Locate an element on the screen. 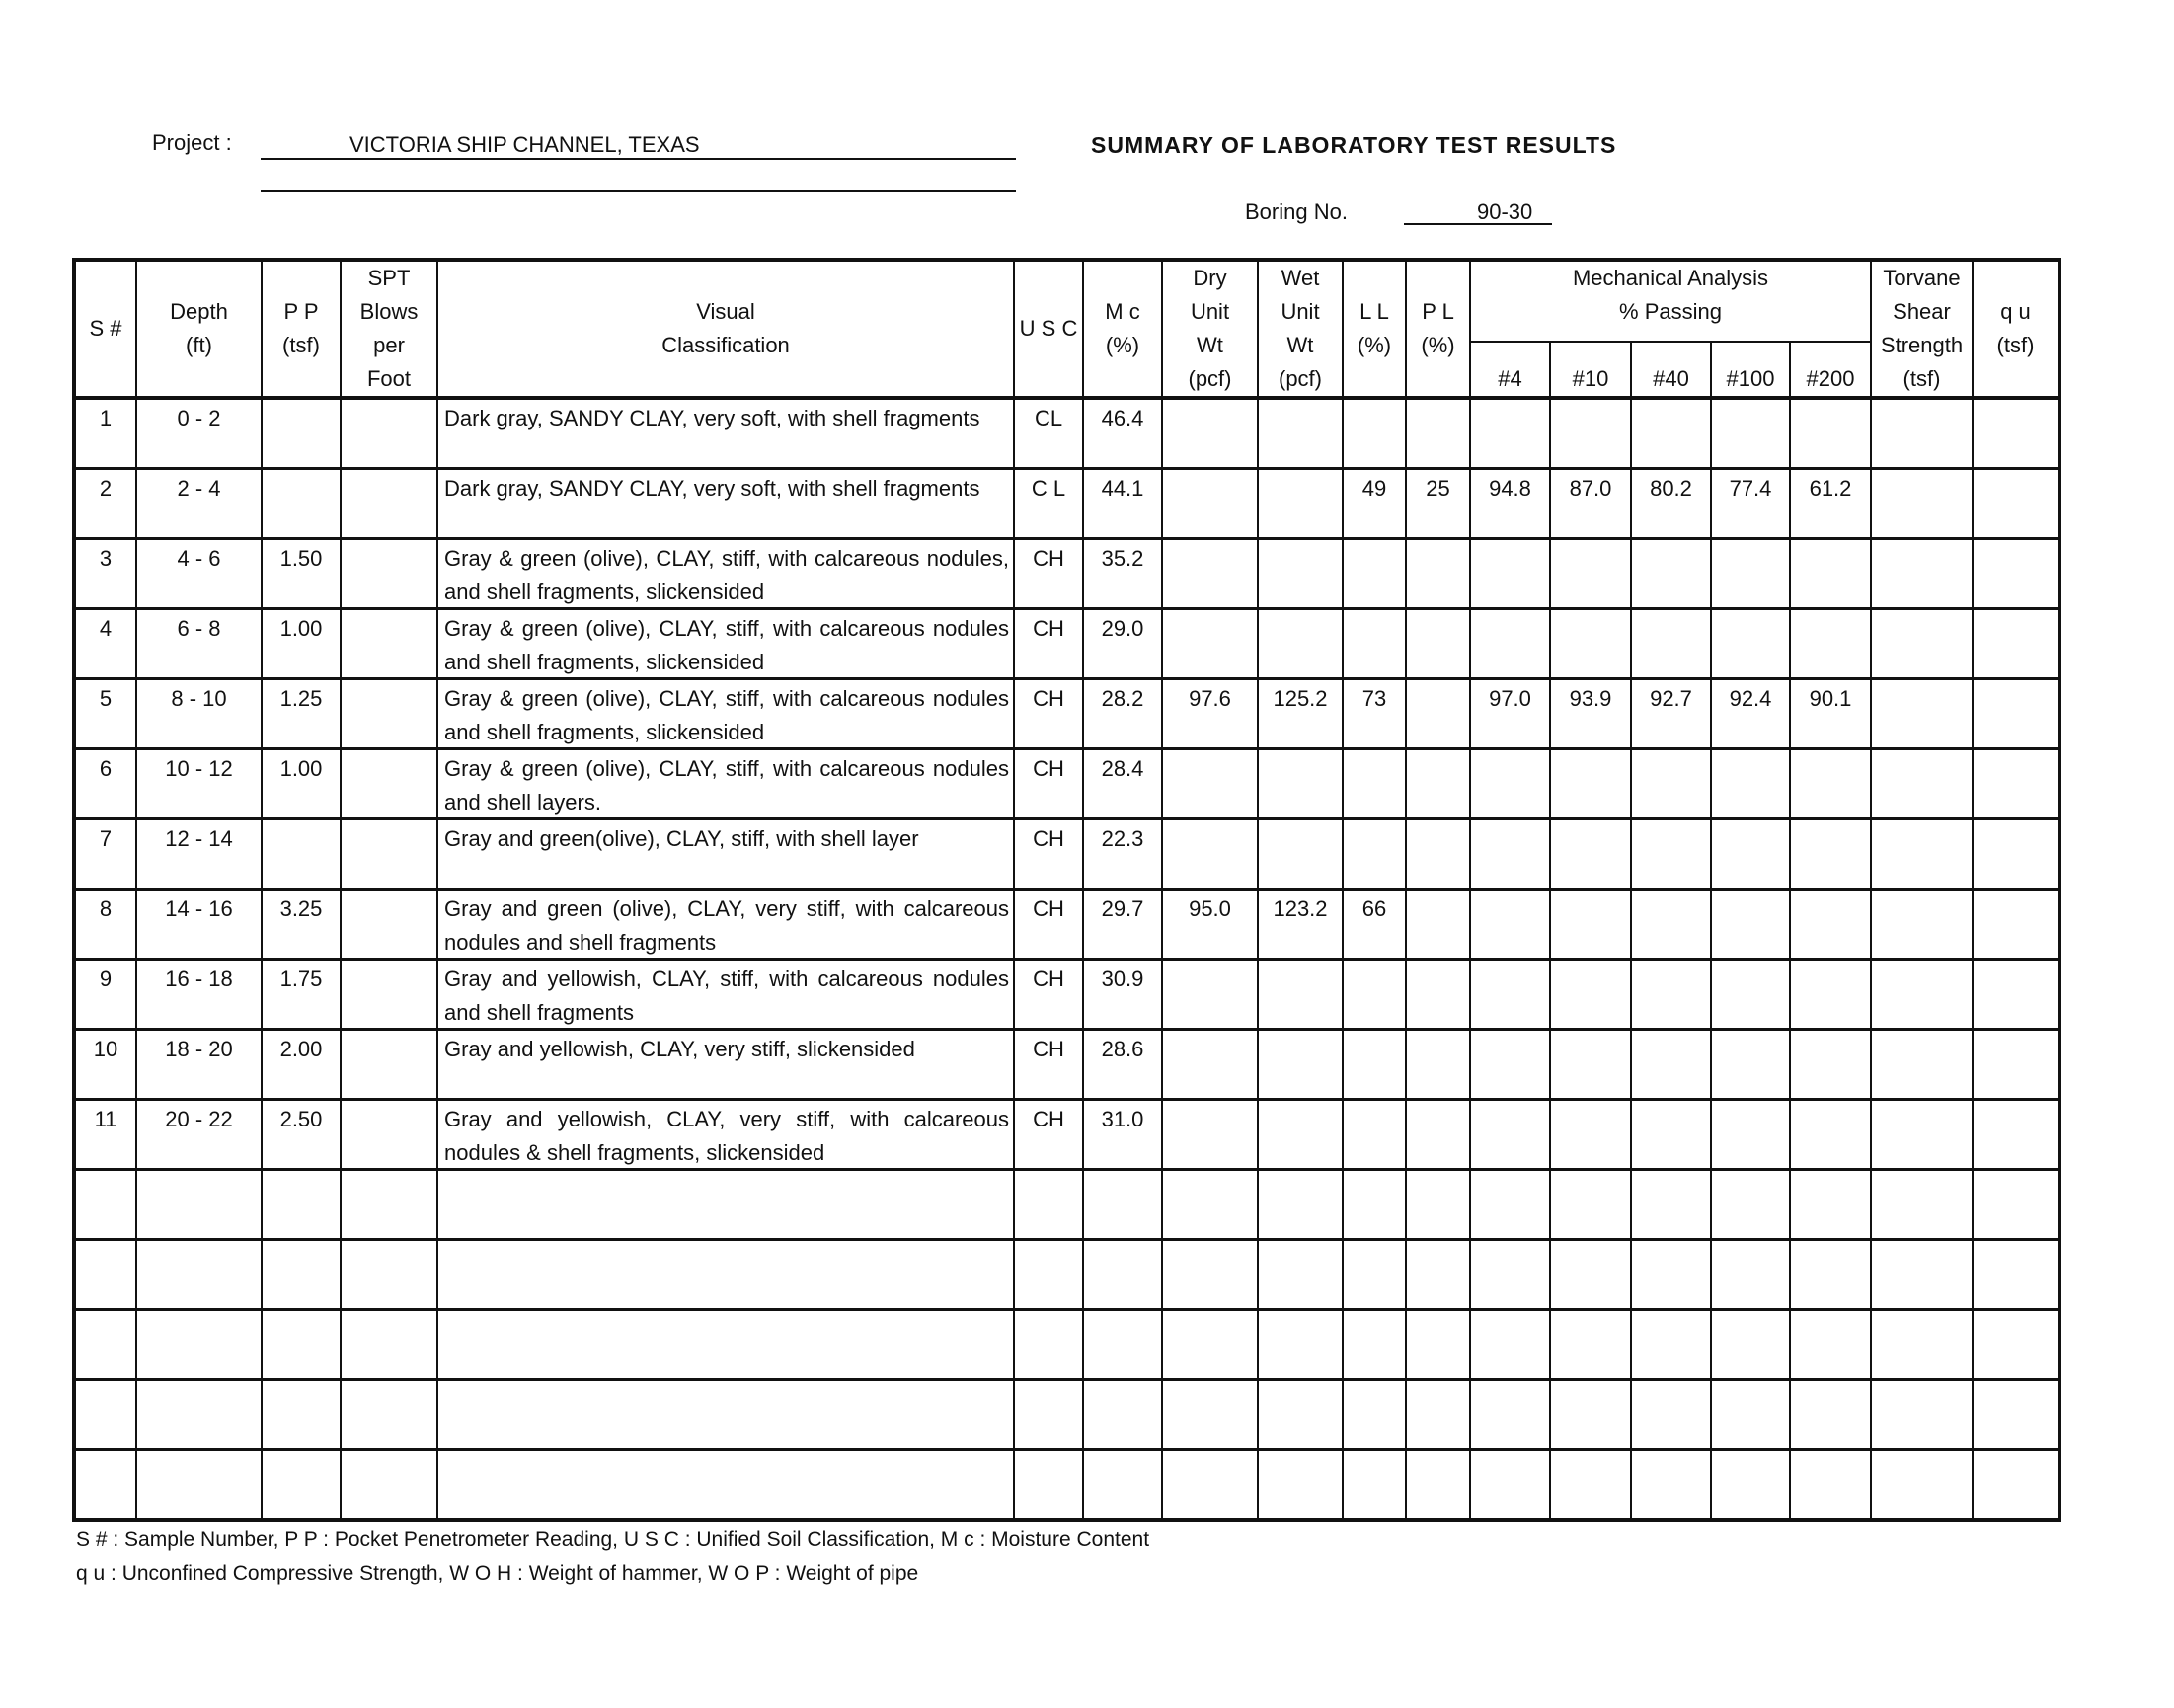  header-line: Blows is located at coordinates (389, 311).